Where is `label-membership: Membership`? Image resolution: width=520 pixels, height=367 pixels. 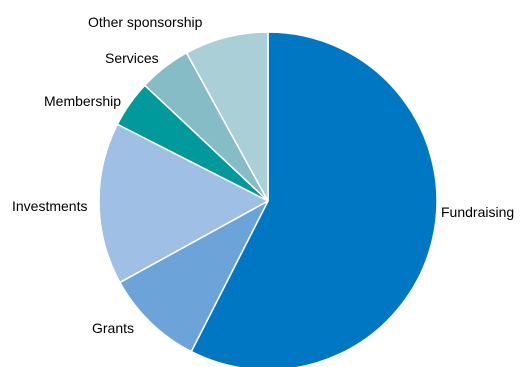 label-membership: Membership is located at coordinates (82, 101).